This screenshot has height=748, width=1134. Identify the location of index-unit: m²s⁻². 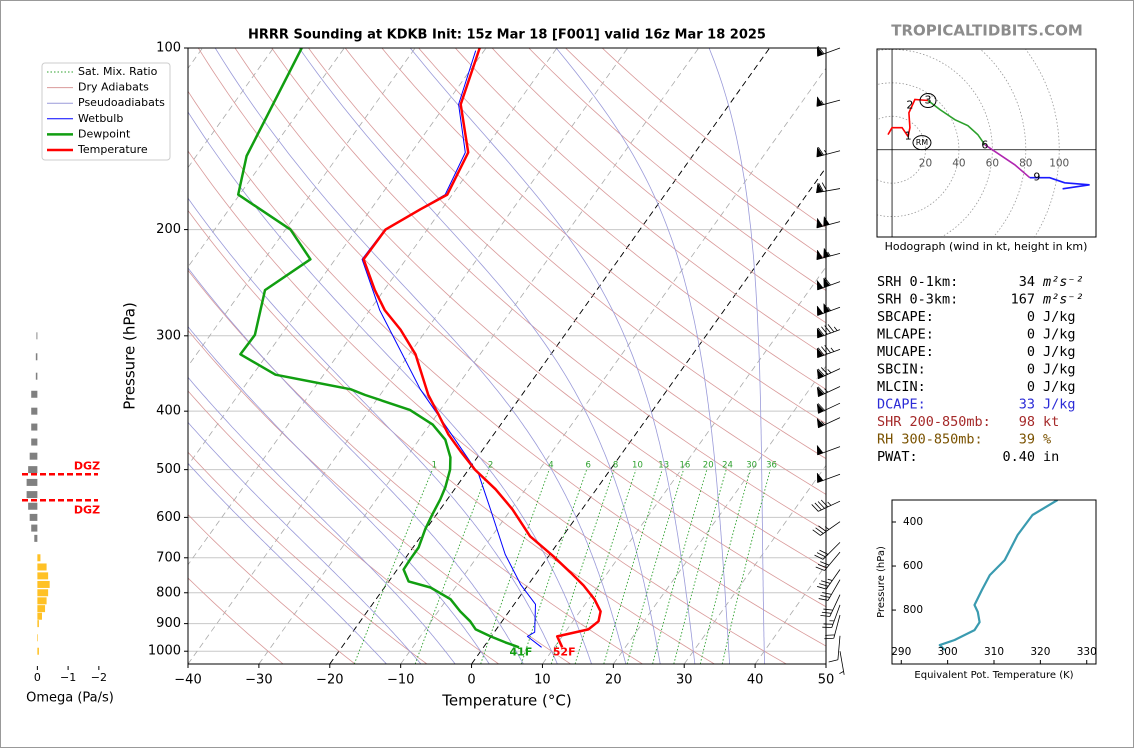
(1063, 300).